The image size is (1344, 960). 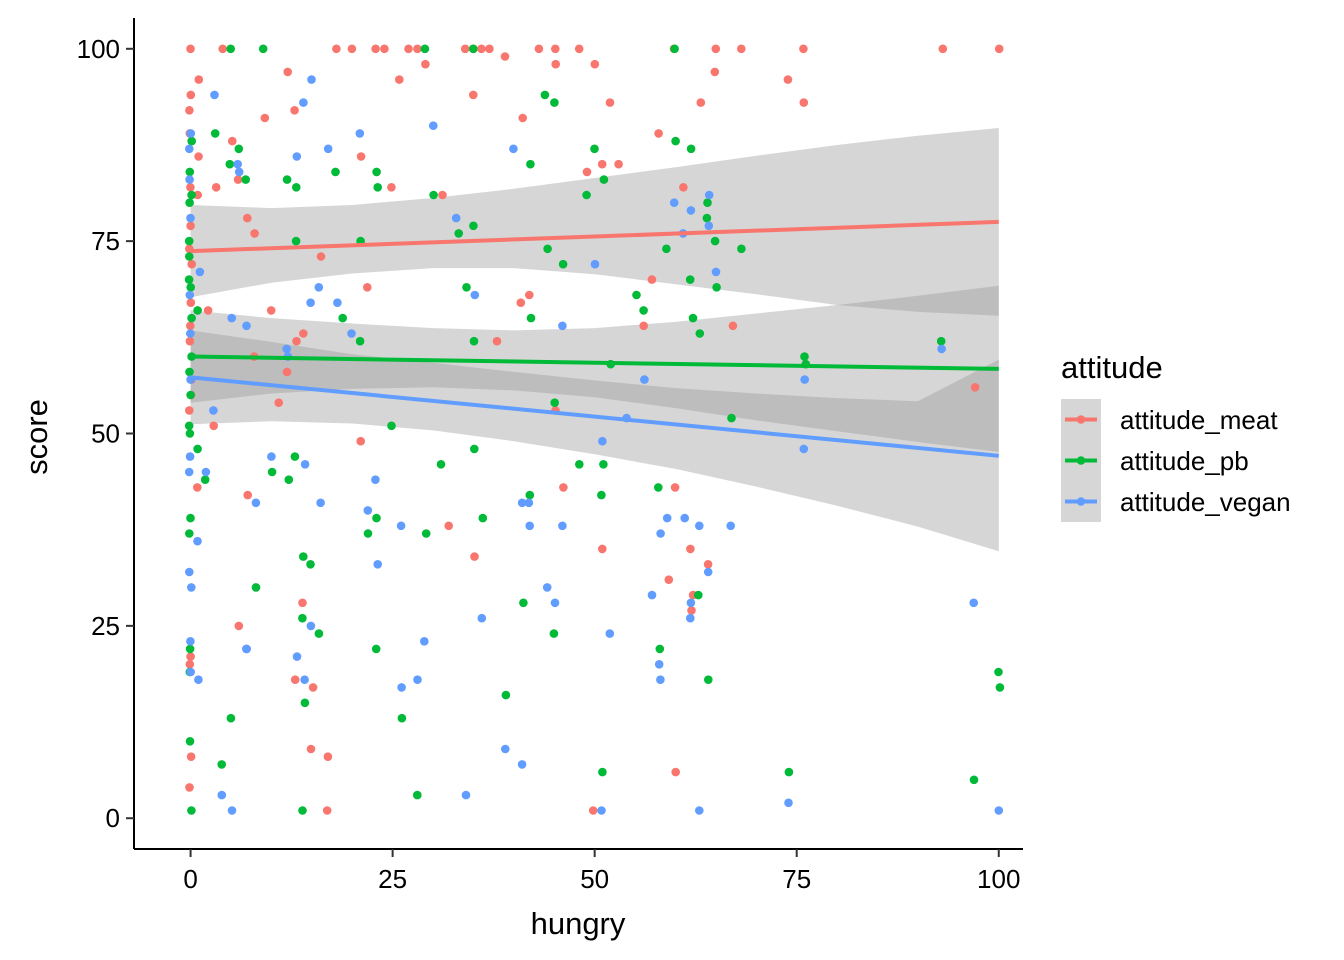 What do you see at coordinates (1184, 461) in the screenshot?
I see `legend-label: attitude_pb` at bounding box center [1184, 461].